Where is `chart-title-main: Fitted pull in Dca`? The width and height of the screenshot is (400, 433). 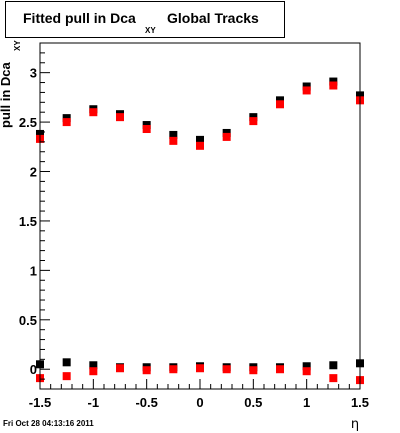
chart-title-main: Fitted pull in Dca is located at coordinates (79, 18).